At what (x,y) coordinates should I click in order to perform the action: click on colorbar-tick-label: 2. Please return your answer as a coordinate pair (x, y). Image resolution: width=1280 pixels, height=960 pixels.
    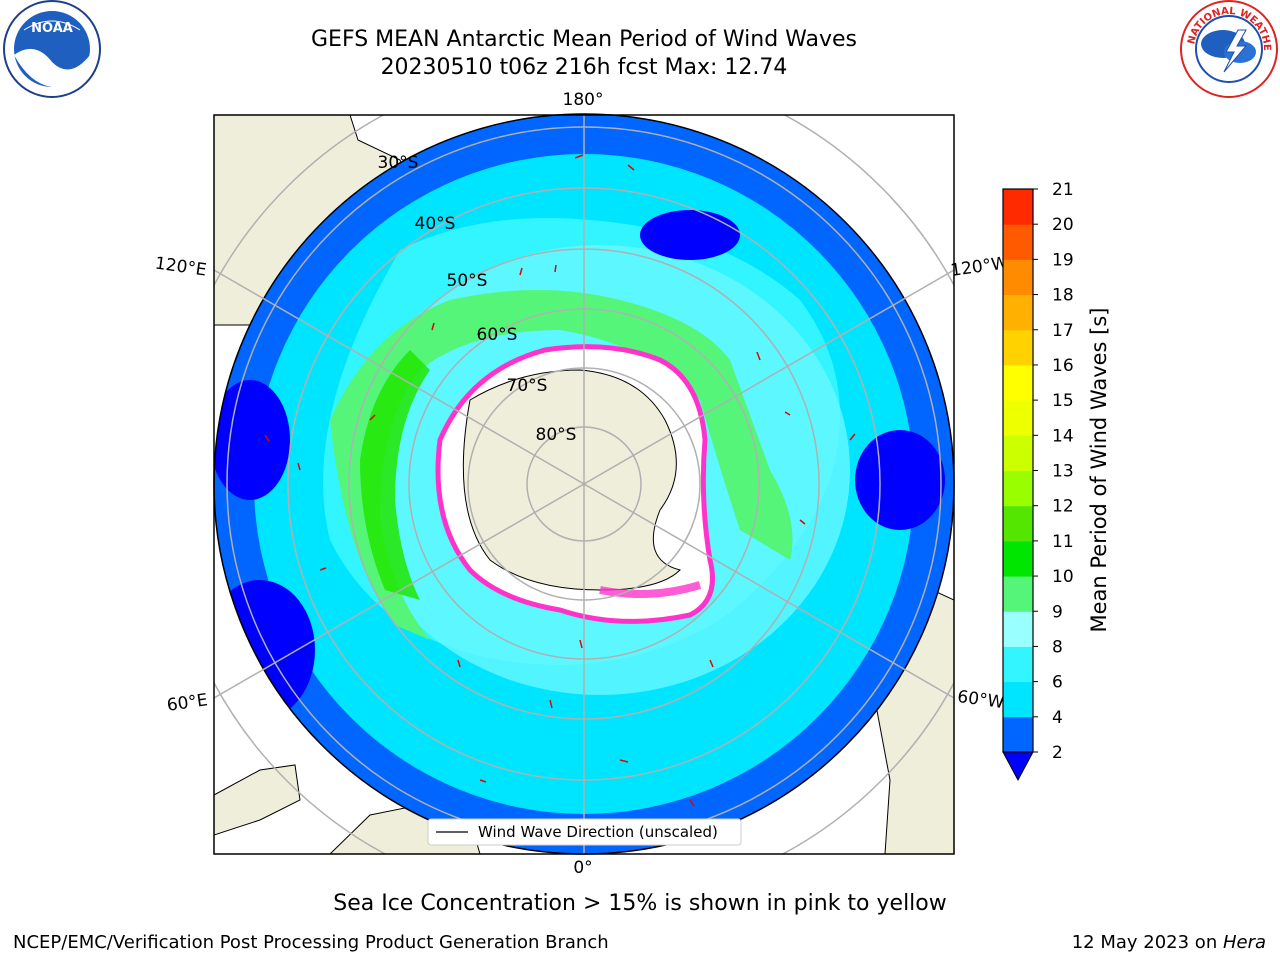
    Looking at the image, I should click on (1057, 753).